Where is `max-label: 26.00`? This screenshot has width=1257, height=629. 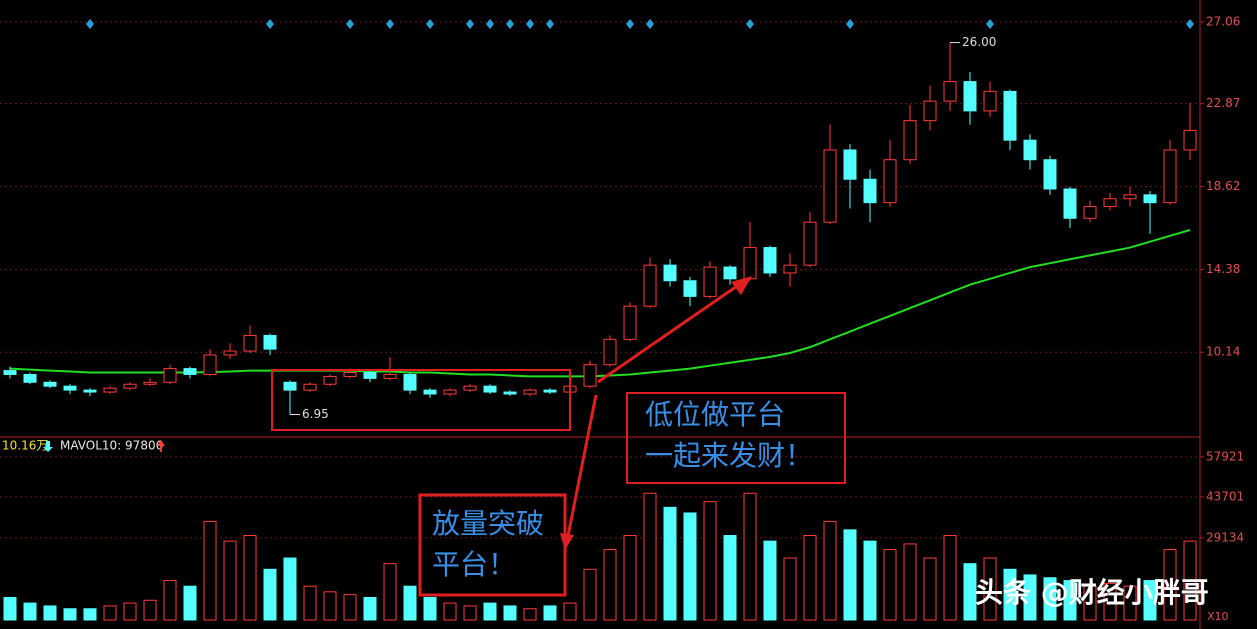 max-label: 26.00 is located at coordinates (979, 42).